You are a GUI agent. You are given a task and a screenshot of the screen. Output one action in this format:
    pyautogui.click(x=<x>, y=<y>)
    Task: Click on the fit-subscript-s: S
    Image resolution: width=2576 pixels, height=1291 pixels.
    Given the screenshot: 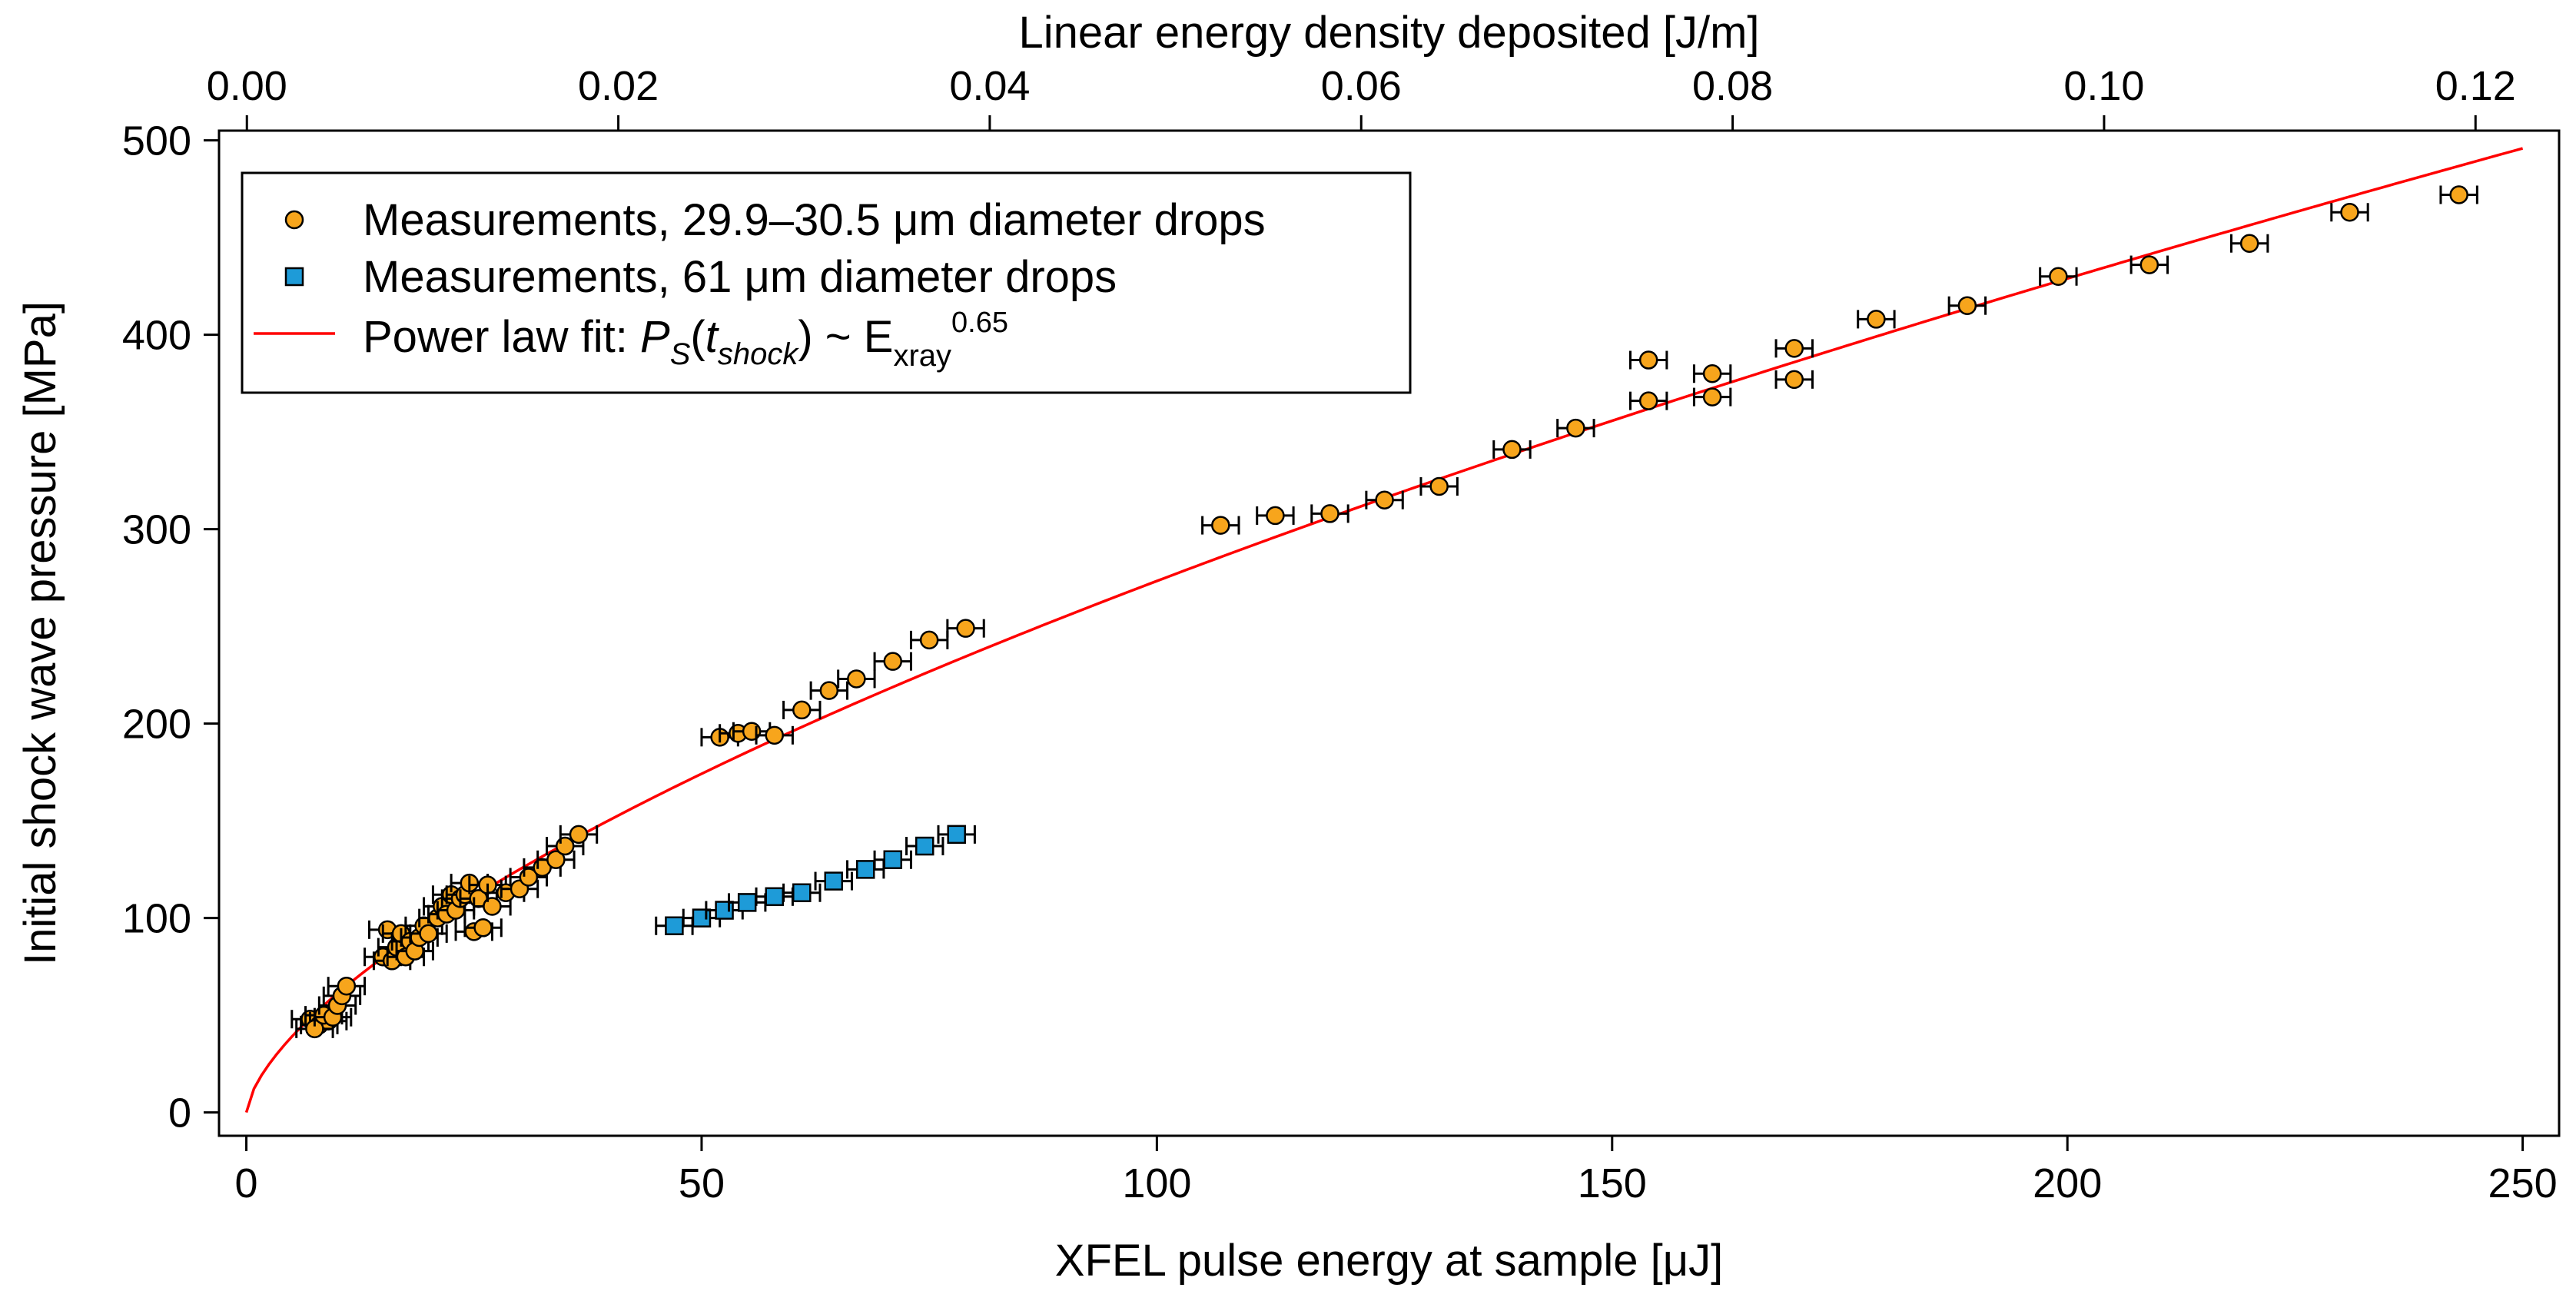 What is the action you would take?
    pyautogui.click(x=680, y=354)
    